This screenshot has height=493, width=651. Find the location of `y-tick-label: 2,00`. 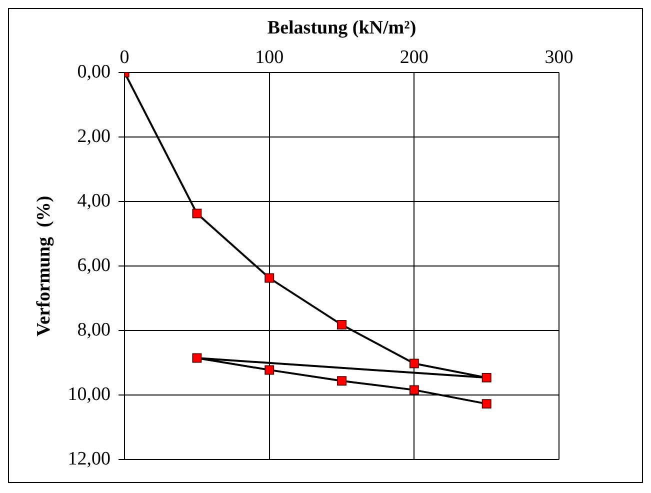

y-tick-label: 2,00 is located at coordinates (94, 137).